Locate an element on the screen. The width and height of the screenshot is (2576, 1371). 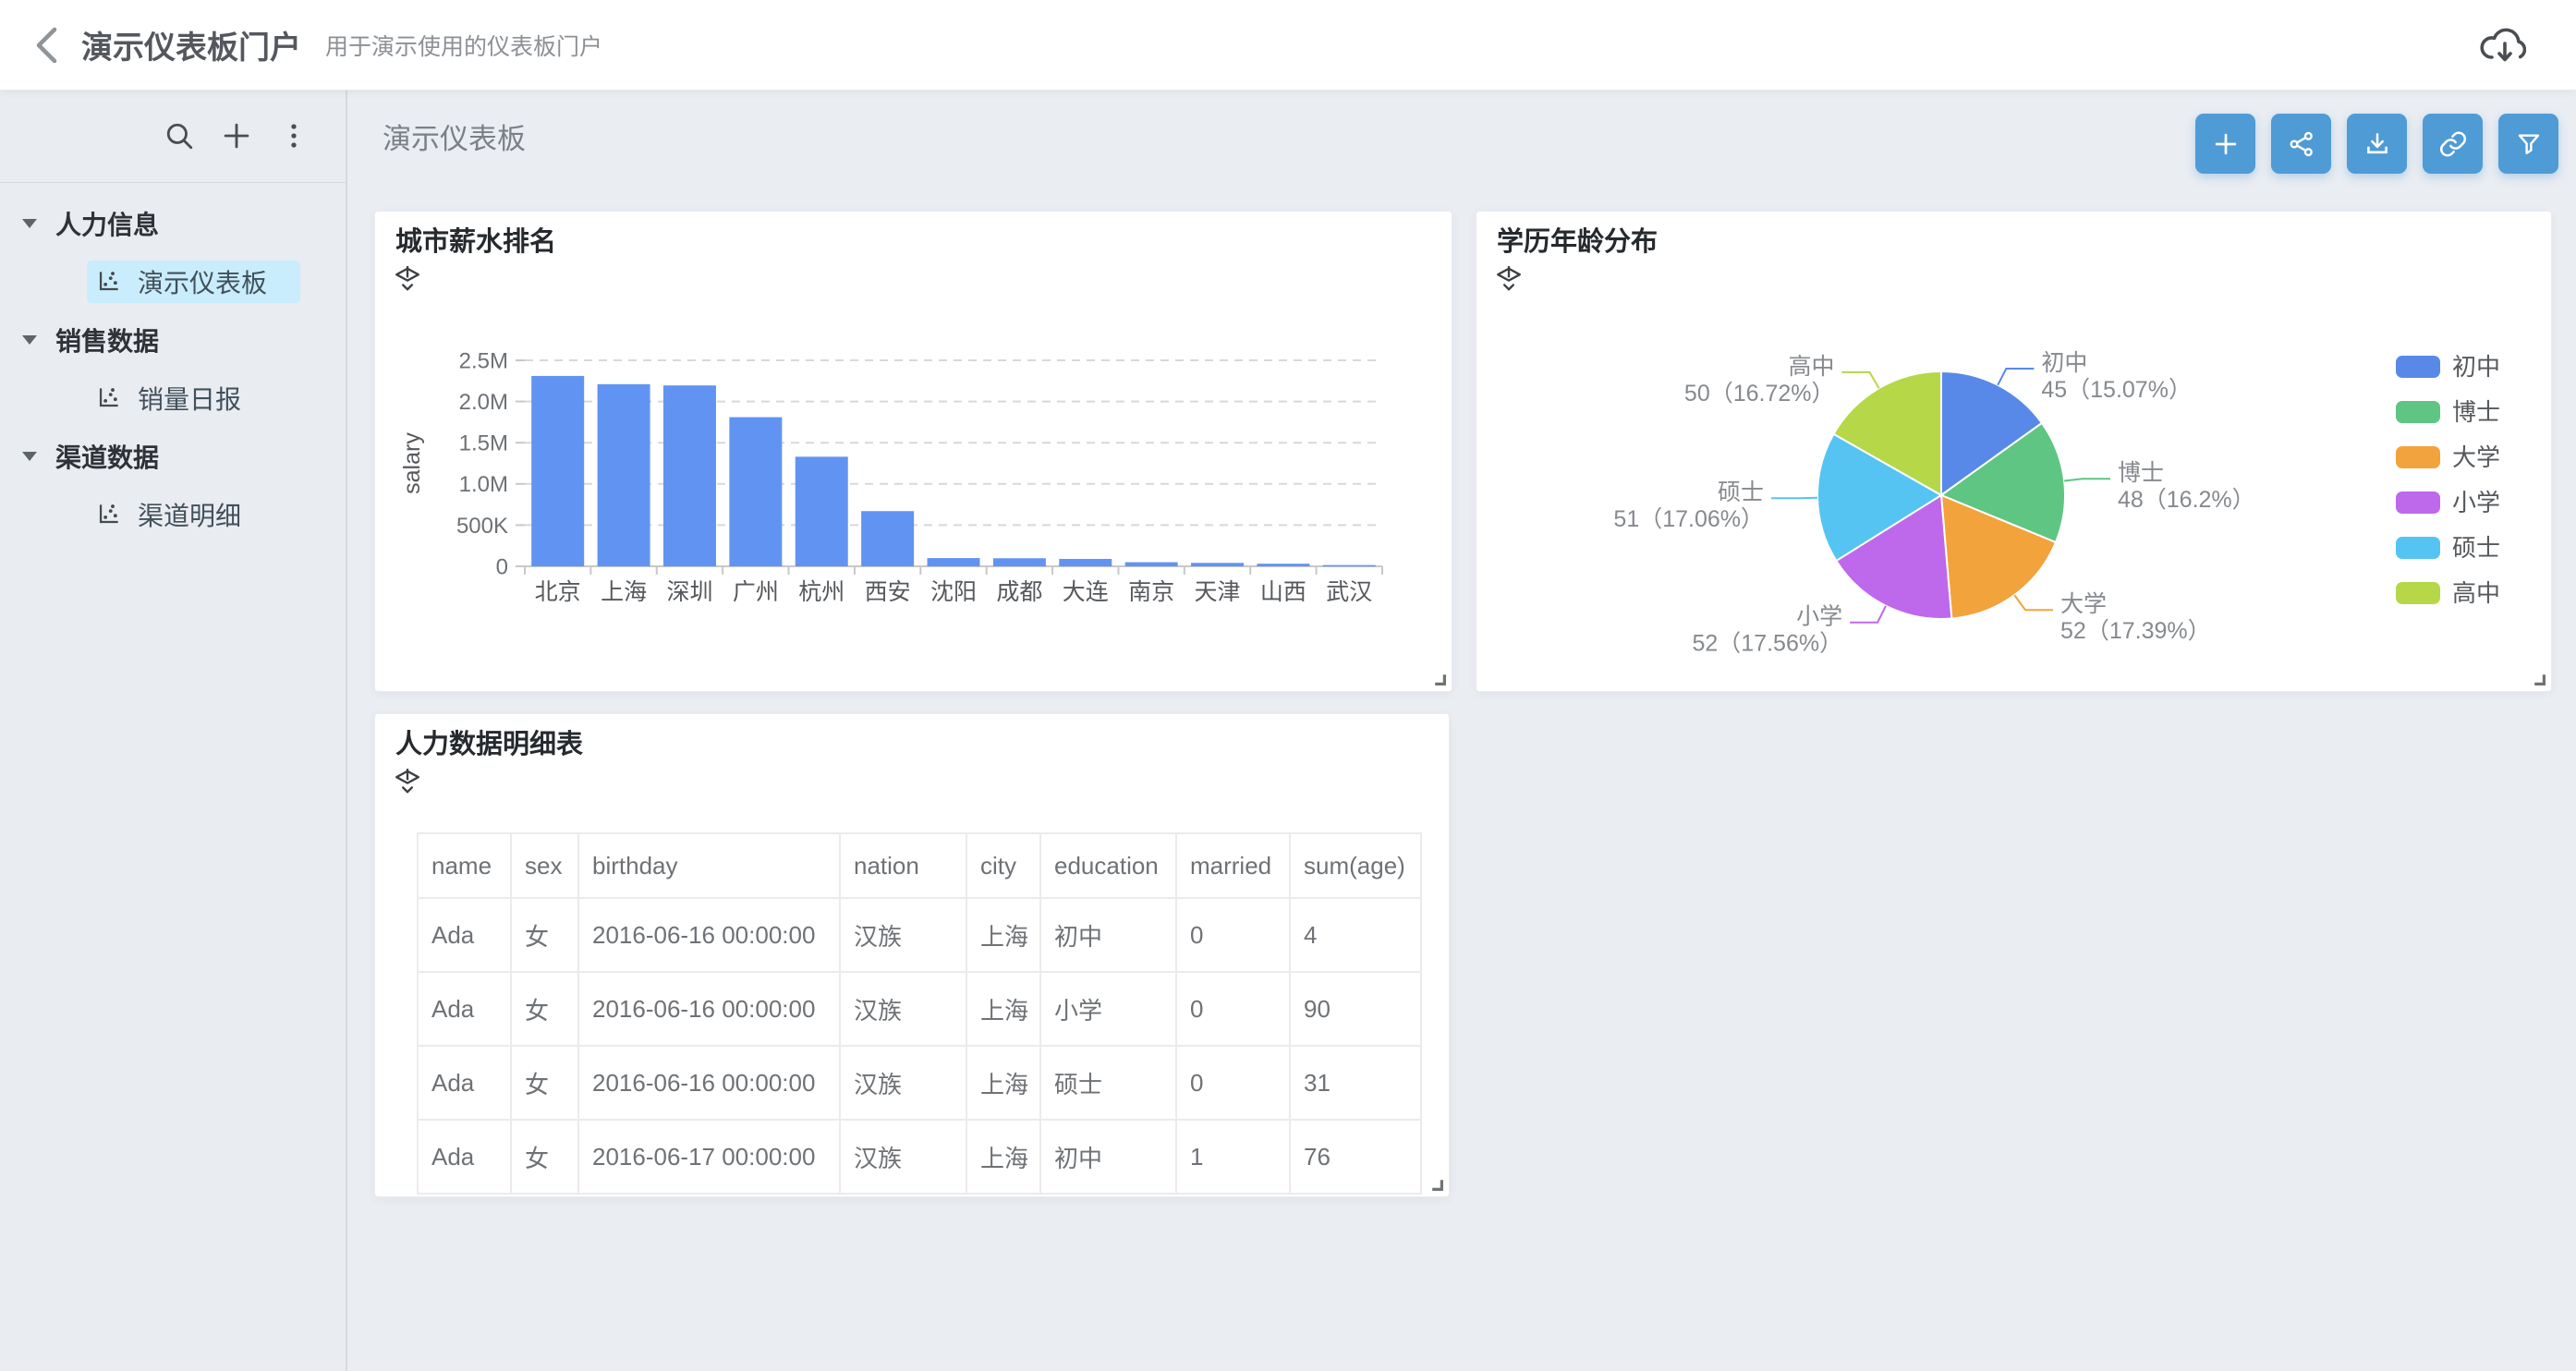
bar-上海 is located at coordinates (623, 474).